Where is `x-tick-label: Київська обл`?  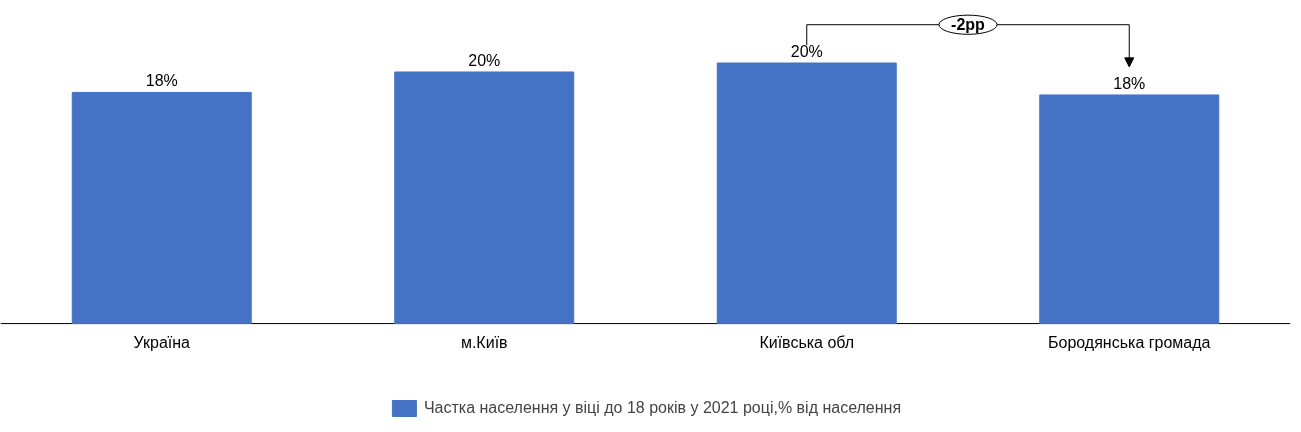 x-tick-label: Київська обл is located at coordinates (807, 342).